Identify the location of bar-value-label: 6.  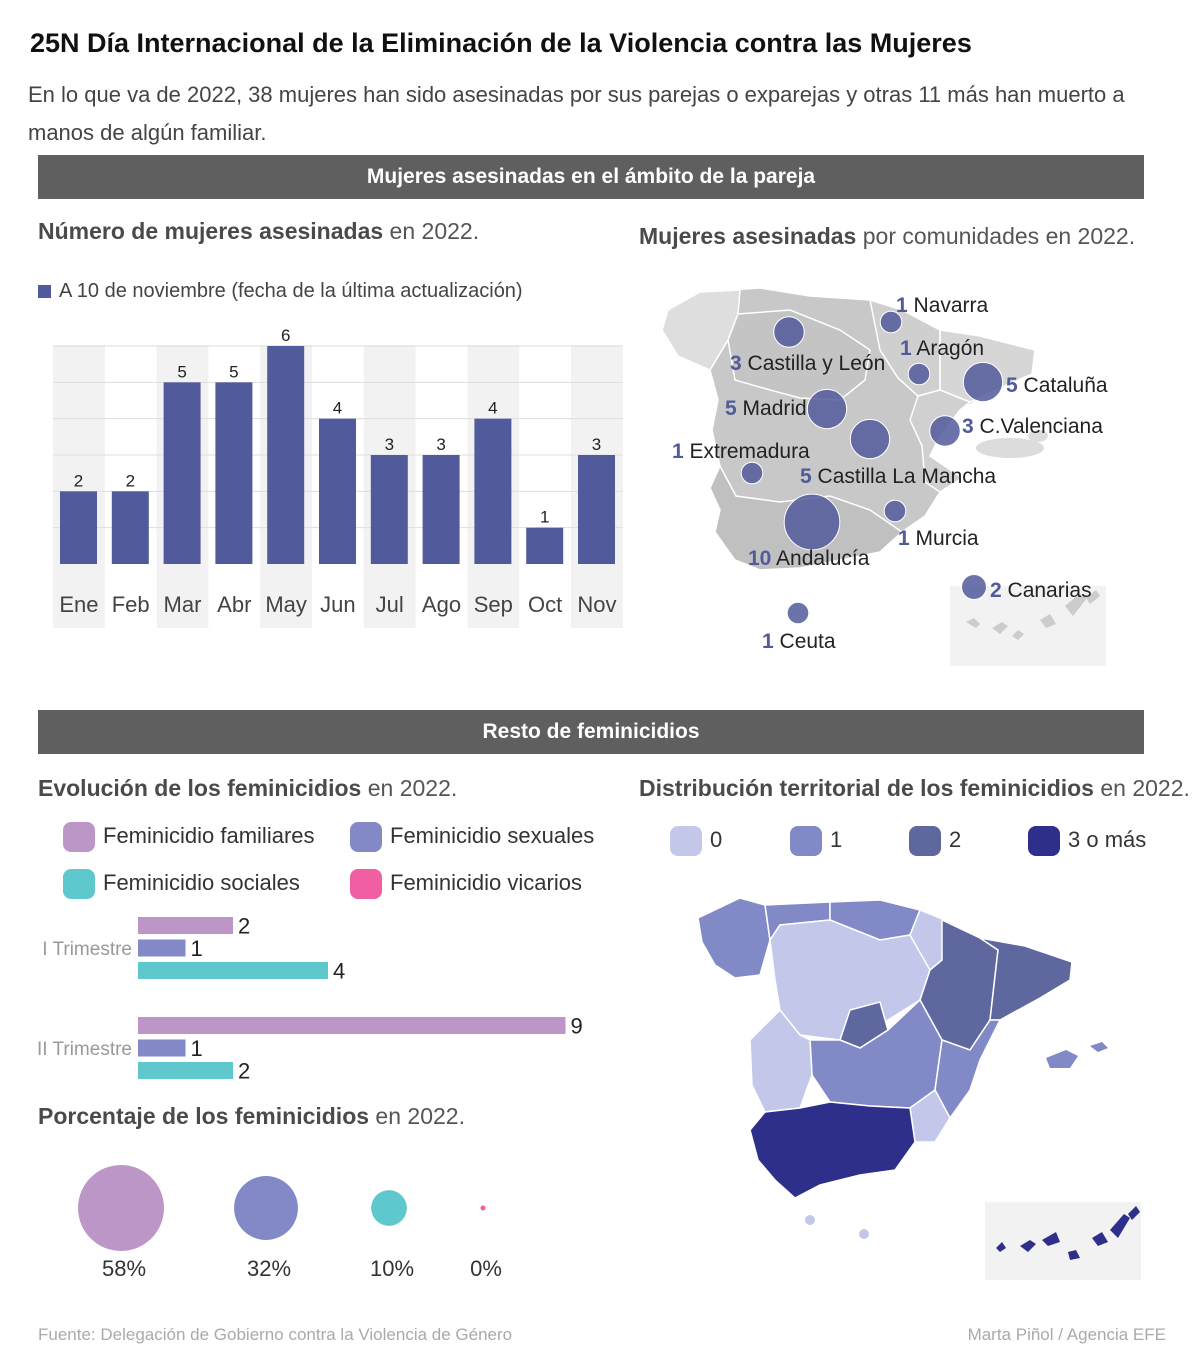
(285, 335).